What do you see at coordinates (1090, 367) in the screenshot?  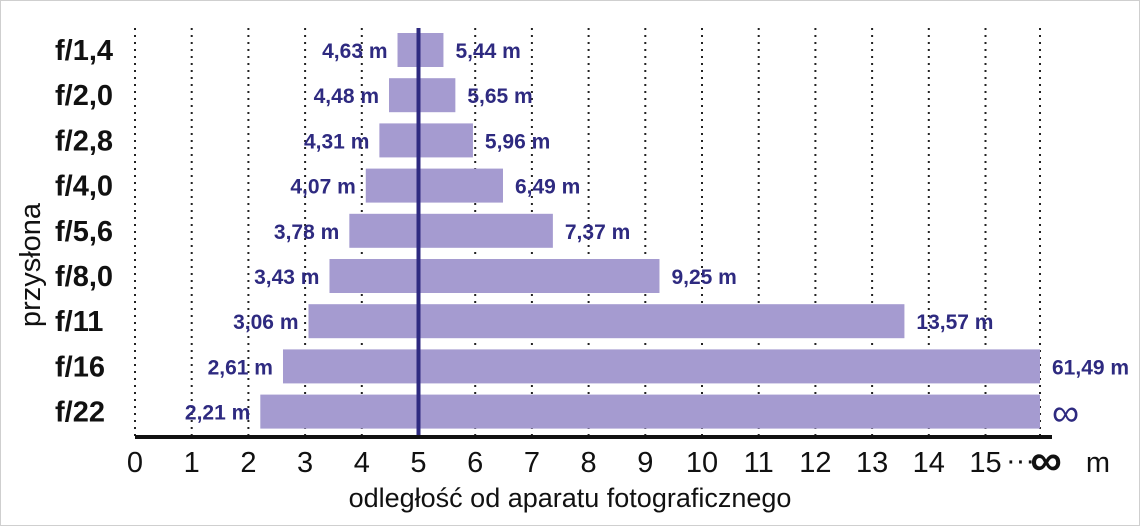 I see `far-value-label: 61,49 m` at bounding box center [1090, 367].